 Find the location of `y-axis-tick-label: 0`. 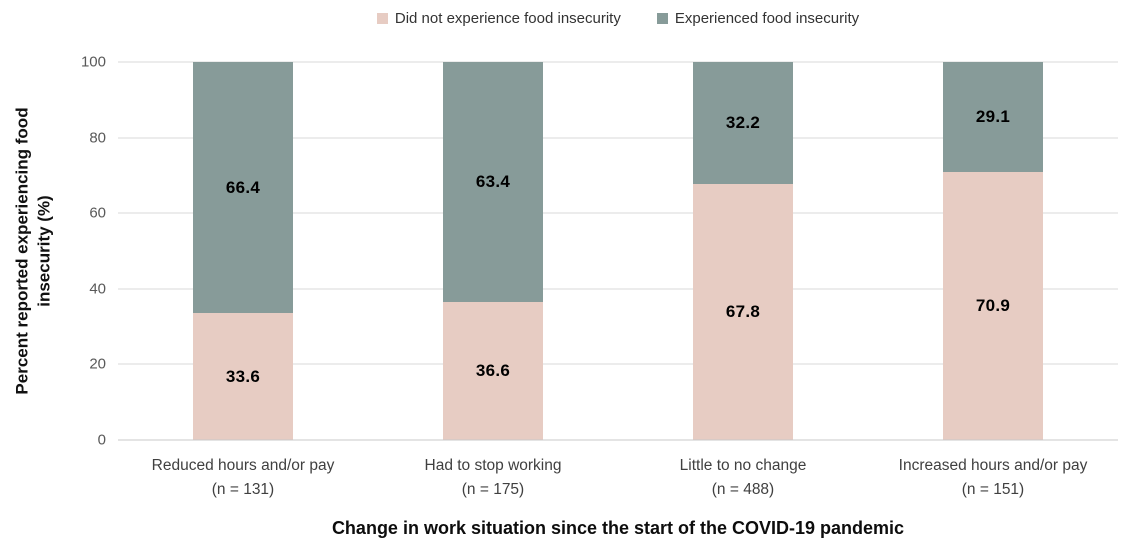

y-axis-tick-label: 0 is located at coordinates (101, 440).